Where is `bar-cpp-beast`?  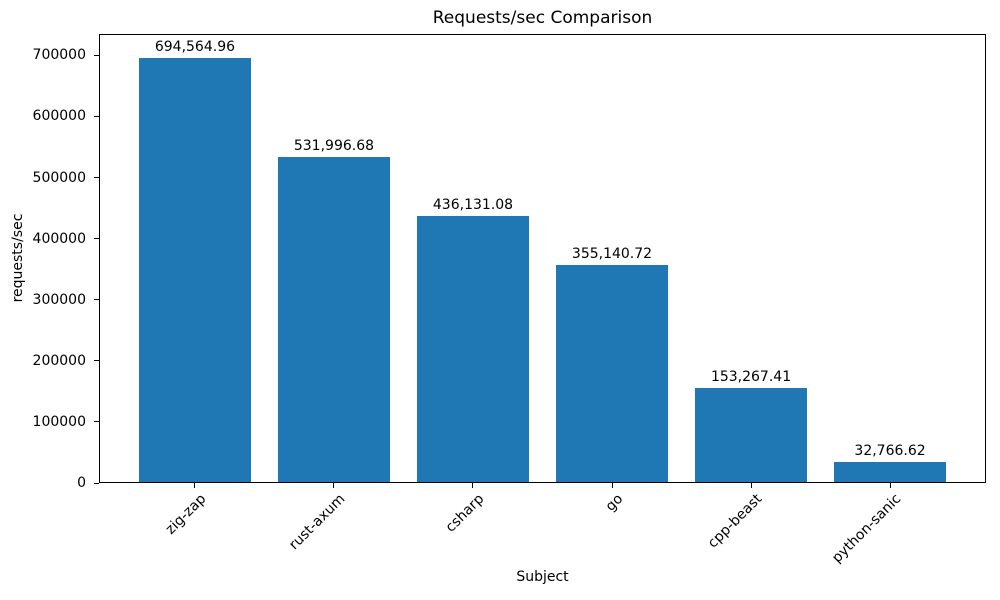
bar-cpp-beast is located at coordinates (751, 435).